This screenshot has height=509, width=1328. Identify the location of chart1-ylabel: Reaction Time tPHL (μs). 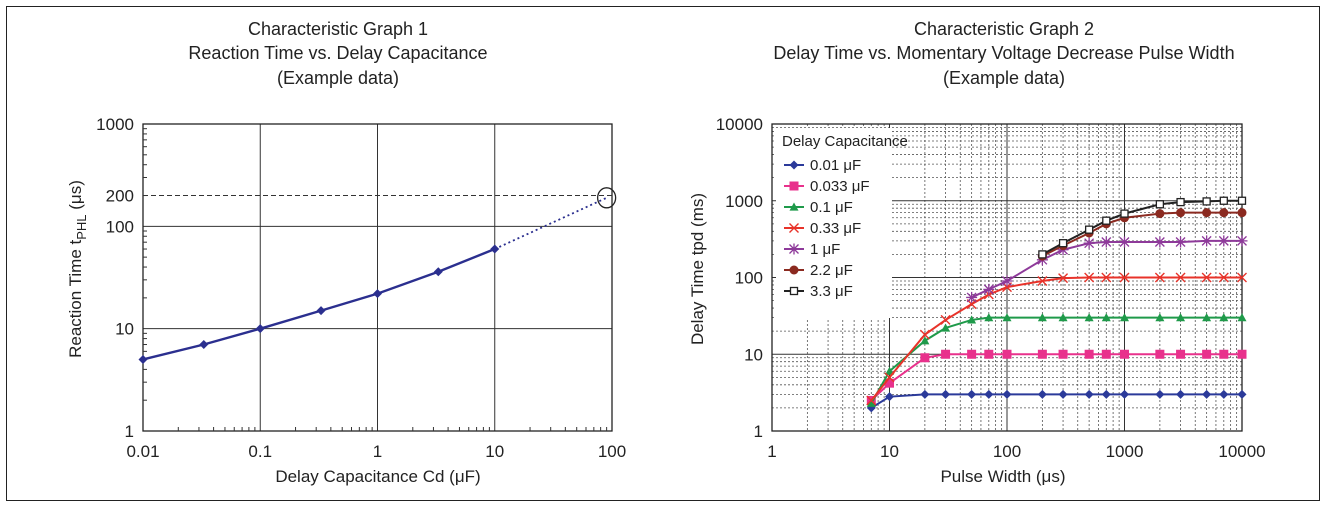
(77, 269).